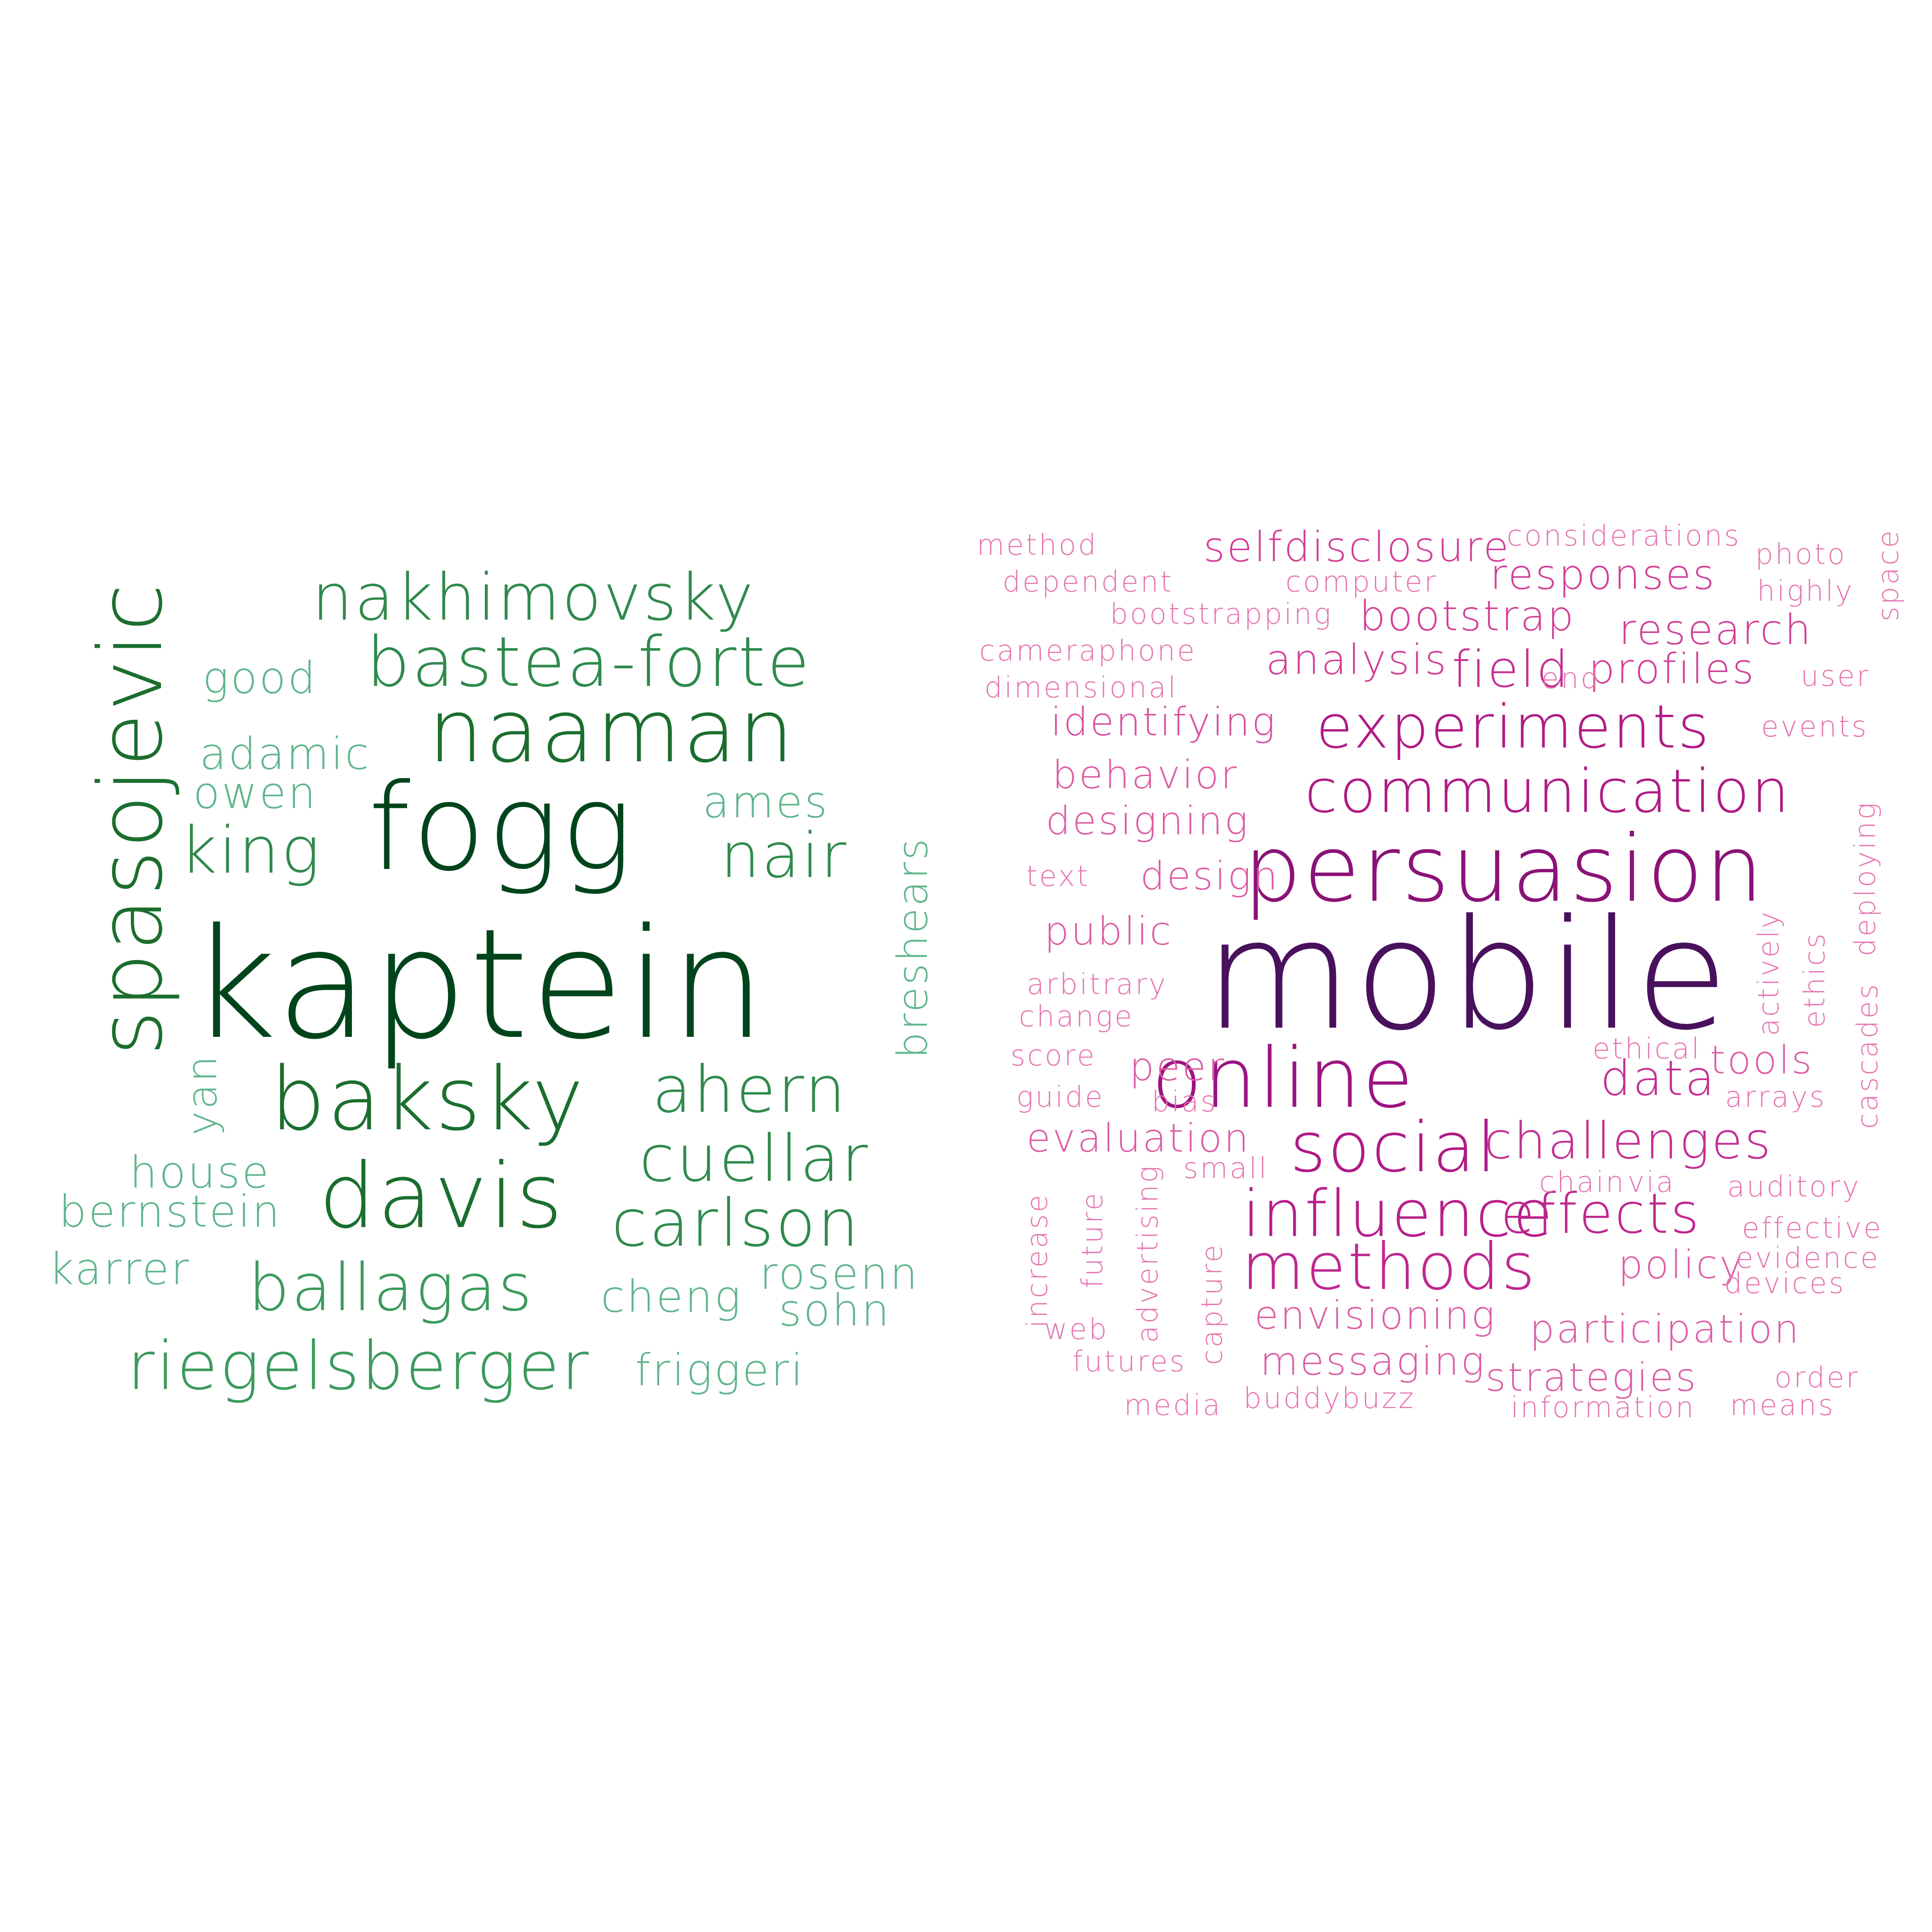  What do you see at coordinates (913, 947) in the screenshot?
I see `author-word-breshears: breshears` at bounding box center [913, 947].